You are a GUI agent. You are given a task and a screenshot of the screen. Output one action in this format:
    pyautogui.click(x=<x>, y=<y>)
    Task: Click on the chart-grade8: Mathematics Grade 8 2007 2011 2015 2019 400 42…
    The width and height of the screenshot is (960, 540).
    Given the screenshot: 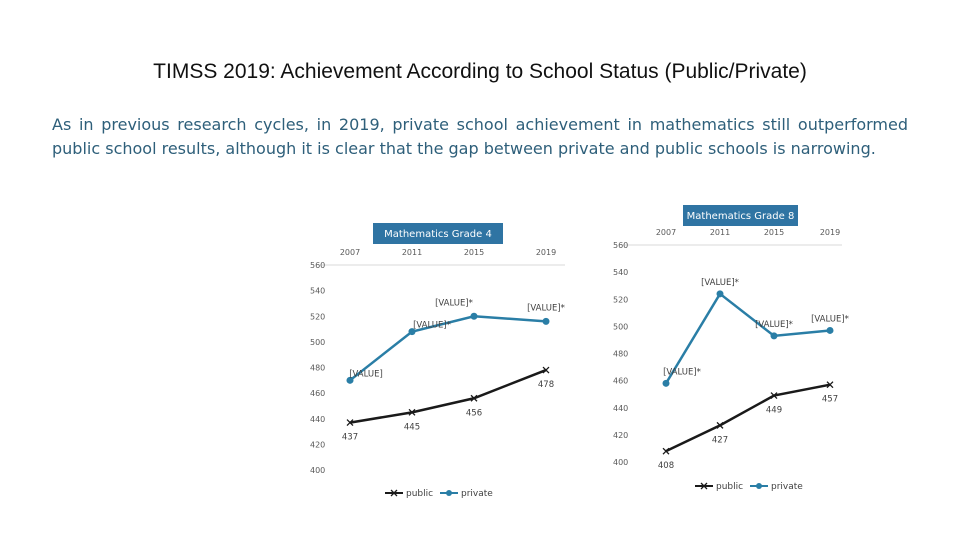 What is the action you would take?
    pyautogui.click(x=735, y=350)
    